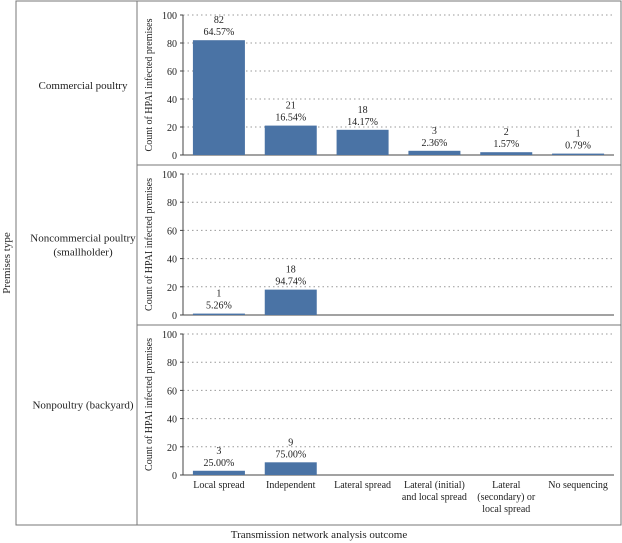 This screenshot has width=622, height=543. I want to click on x-tick-label-line: Lateral spread, so click(362, 485).